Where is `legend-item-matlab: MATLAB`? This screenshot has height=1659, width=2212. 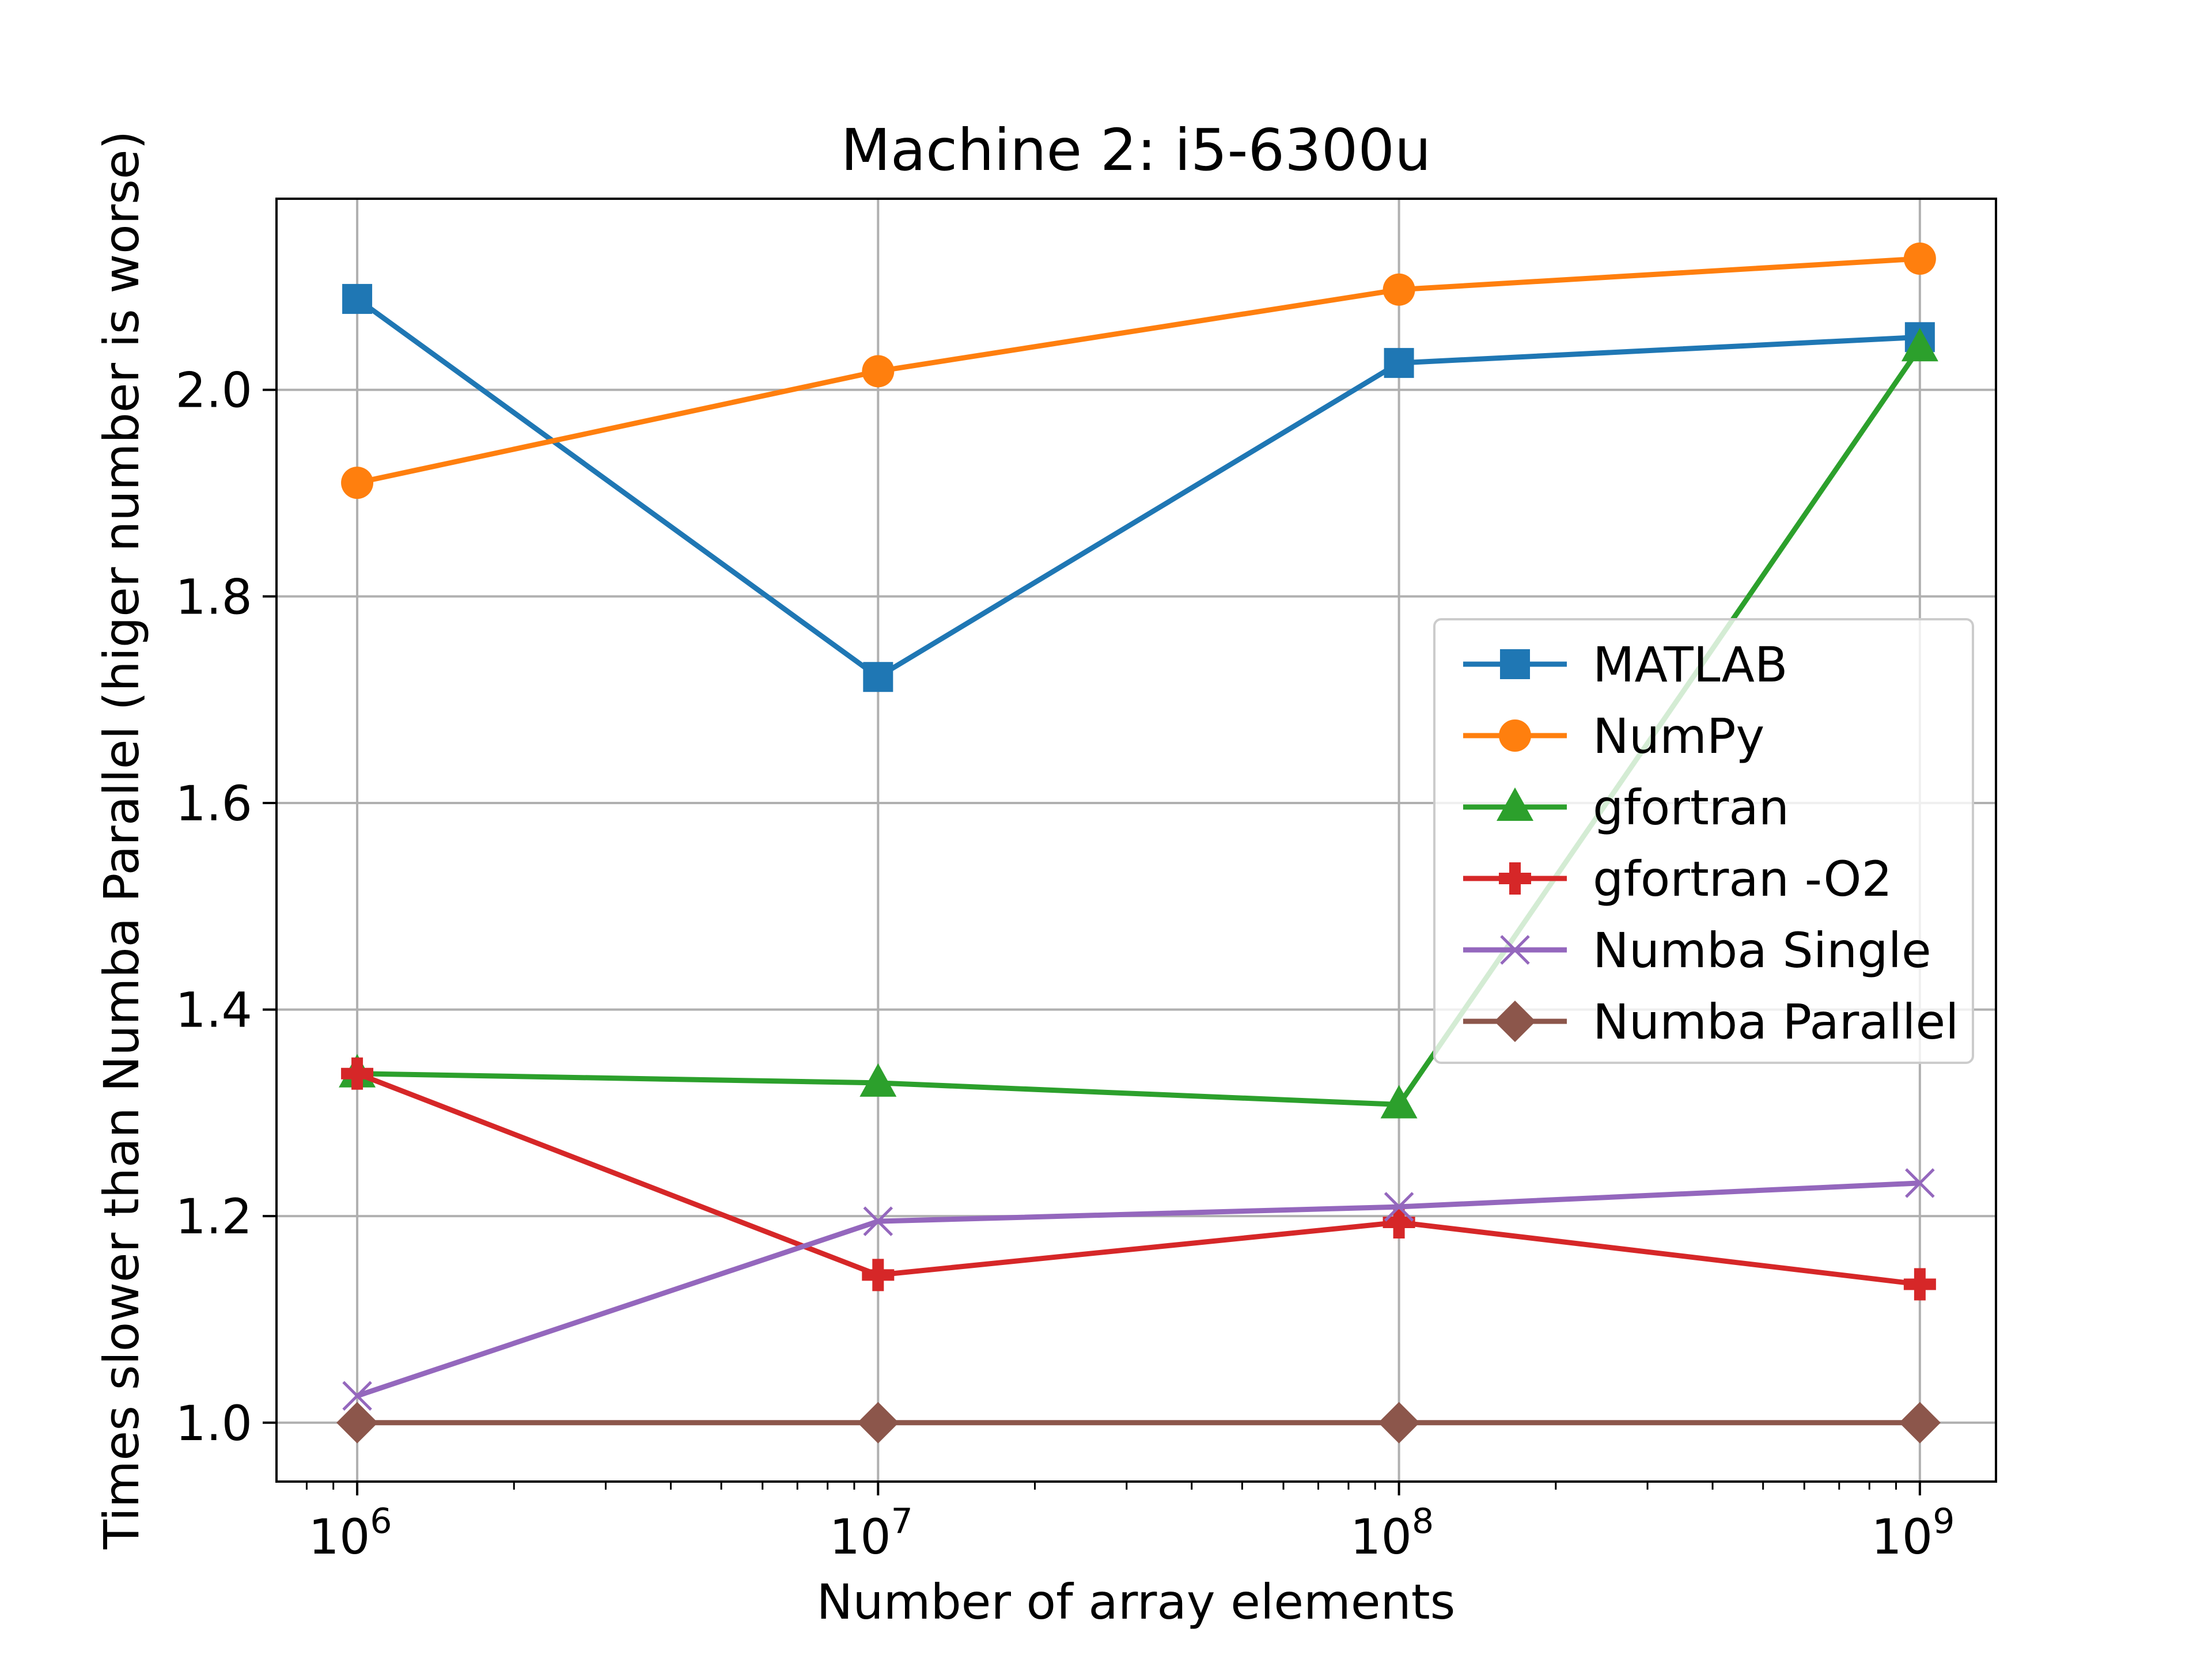
legend-item-matlab: MATLAB is located at coordinates (1625, 665).